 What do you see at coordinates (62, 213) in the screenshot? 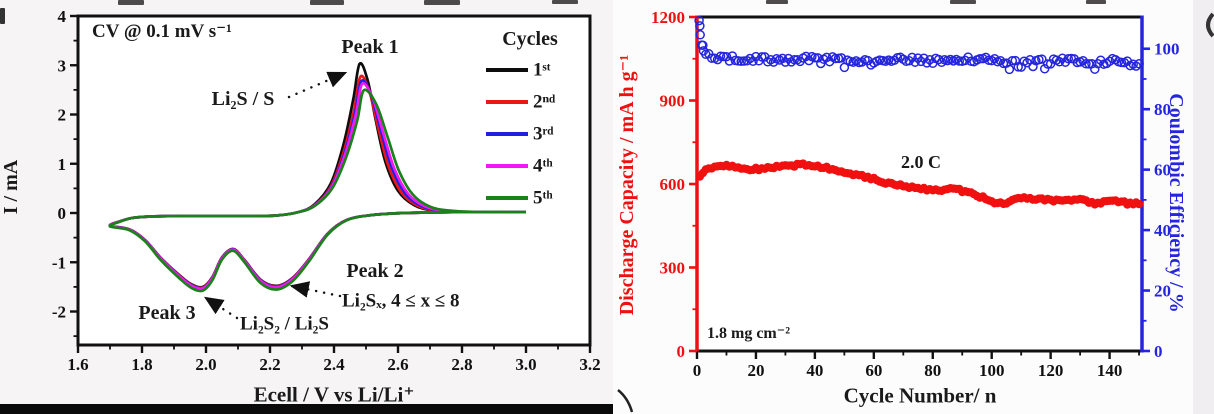
I see `cv-y-tick-label: 0` at bounding box center [62, 213].